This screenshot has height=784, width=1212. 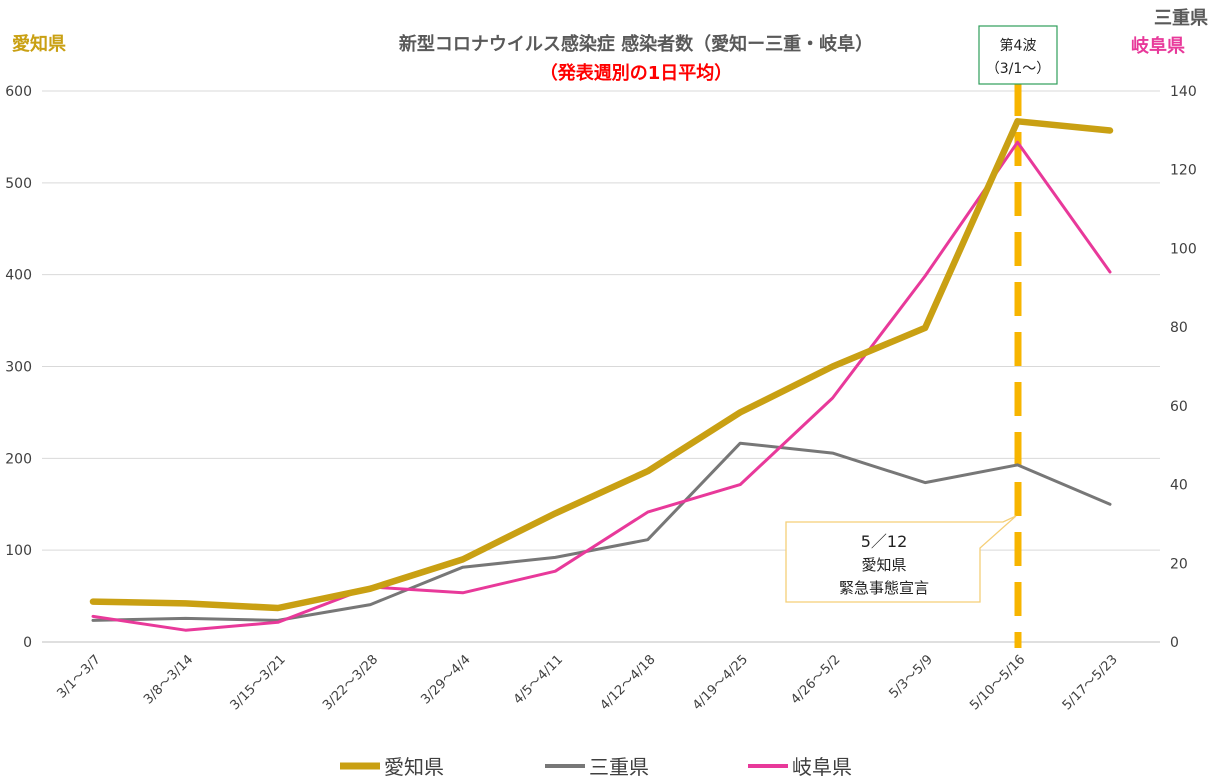 I want to click on right-axis-label-mie: 三重県, so click(x=1181, y=18).